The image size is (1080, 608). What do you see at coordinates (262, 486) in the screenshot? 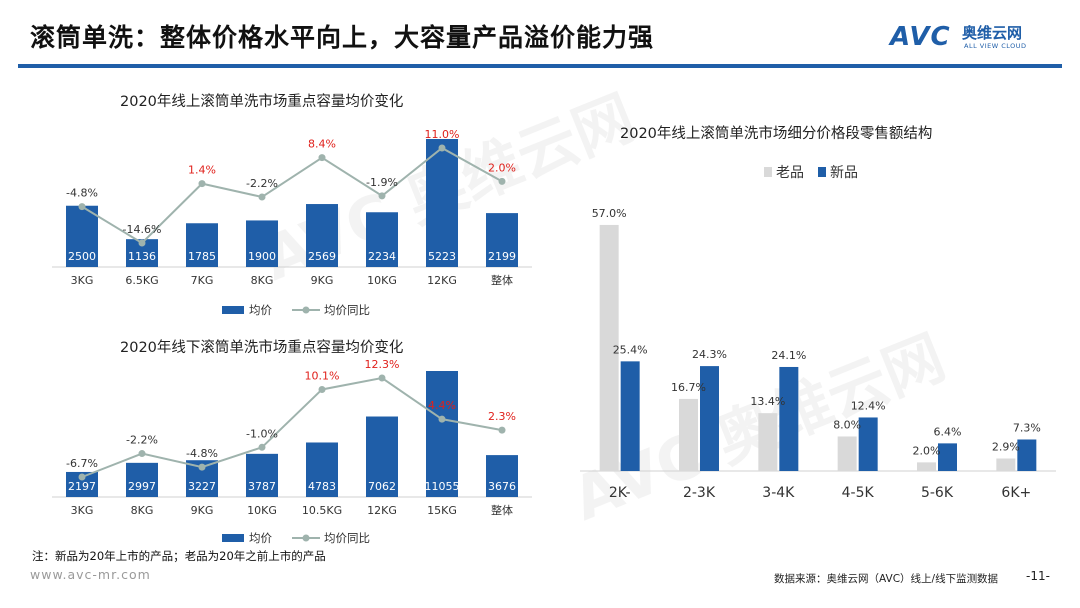
I see `bar-value-label: 3787` at bounding box center [262, 486].